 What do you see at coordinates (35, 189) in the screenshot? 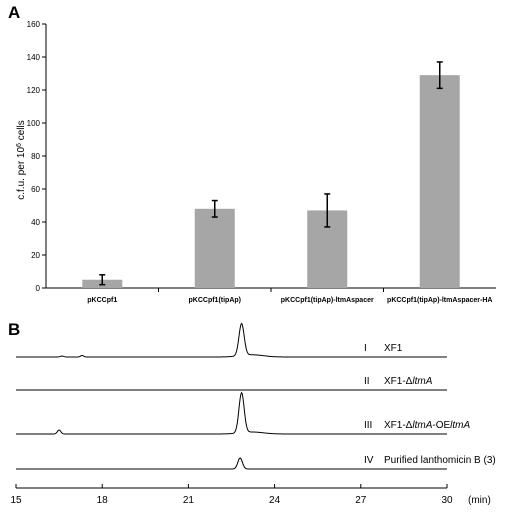
I see `y-tick-label: 60` at bounding box center [35, 189].